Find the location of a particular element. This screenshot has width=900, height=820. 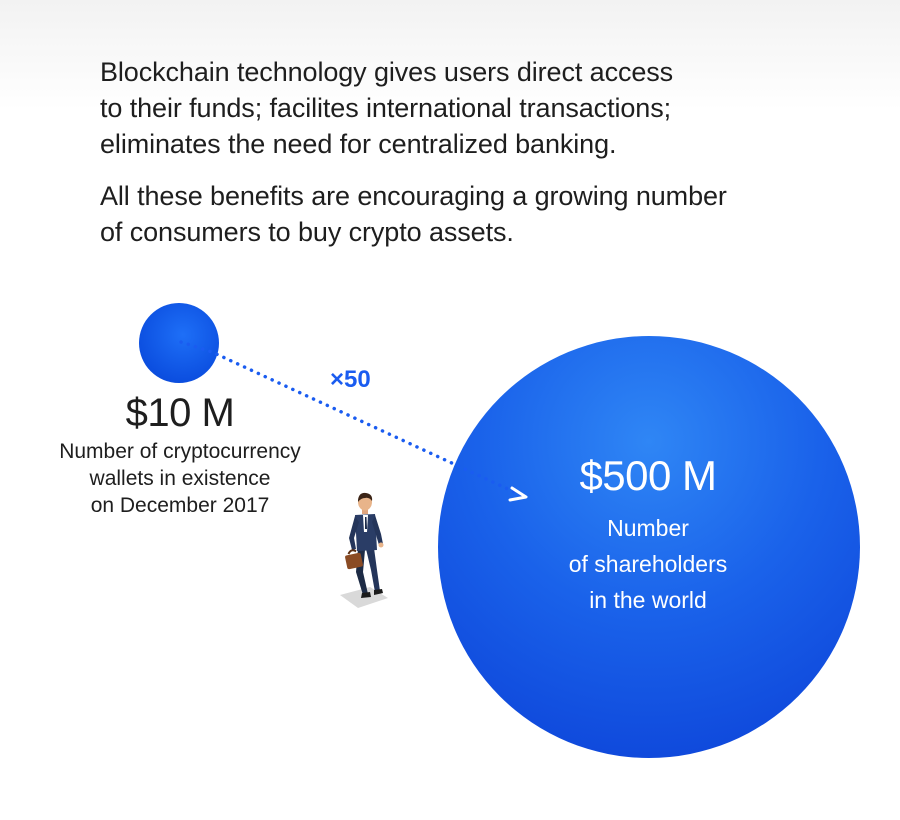

shareholders-description: Number of shareholders in the world is located at coordinates (648, 564).